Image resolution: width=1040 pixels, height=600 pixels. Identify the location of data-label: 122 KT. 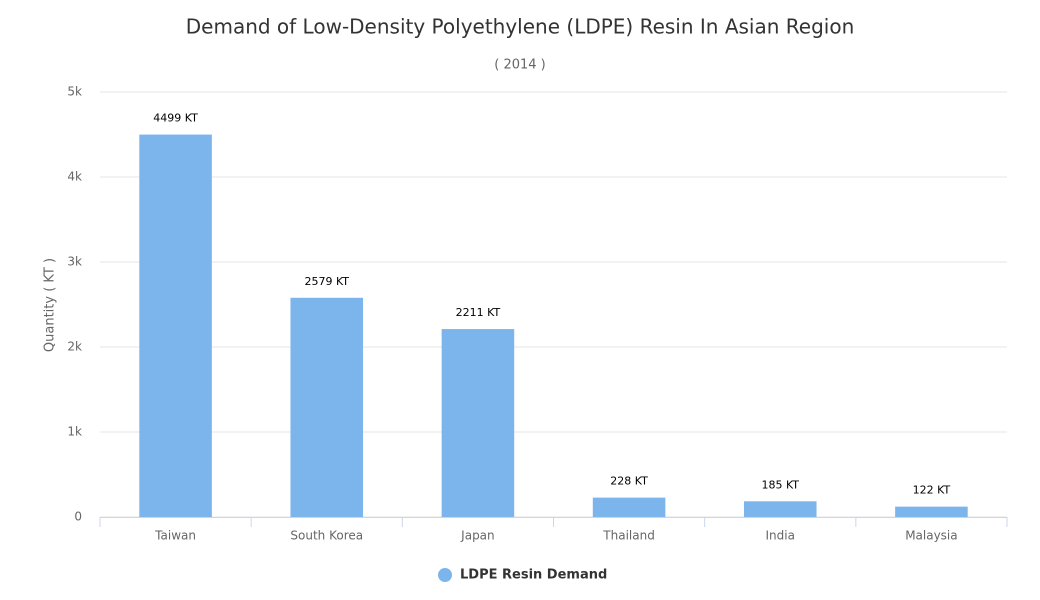
(932, 490).